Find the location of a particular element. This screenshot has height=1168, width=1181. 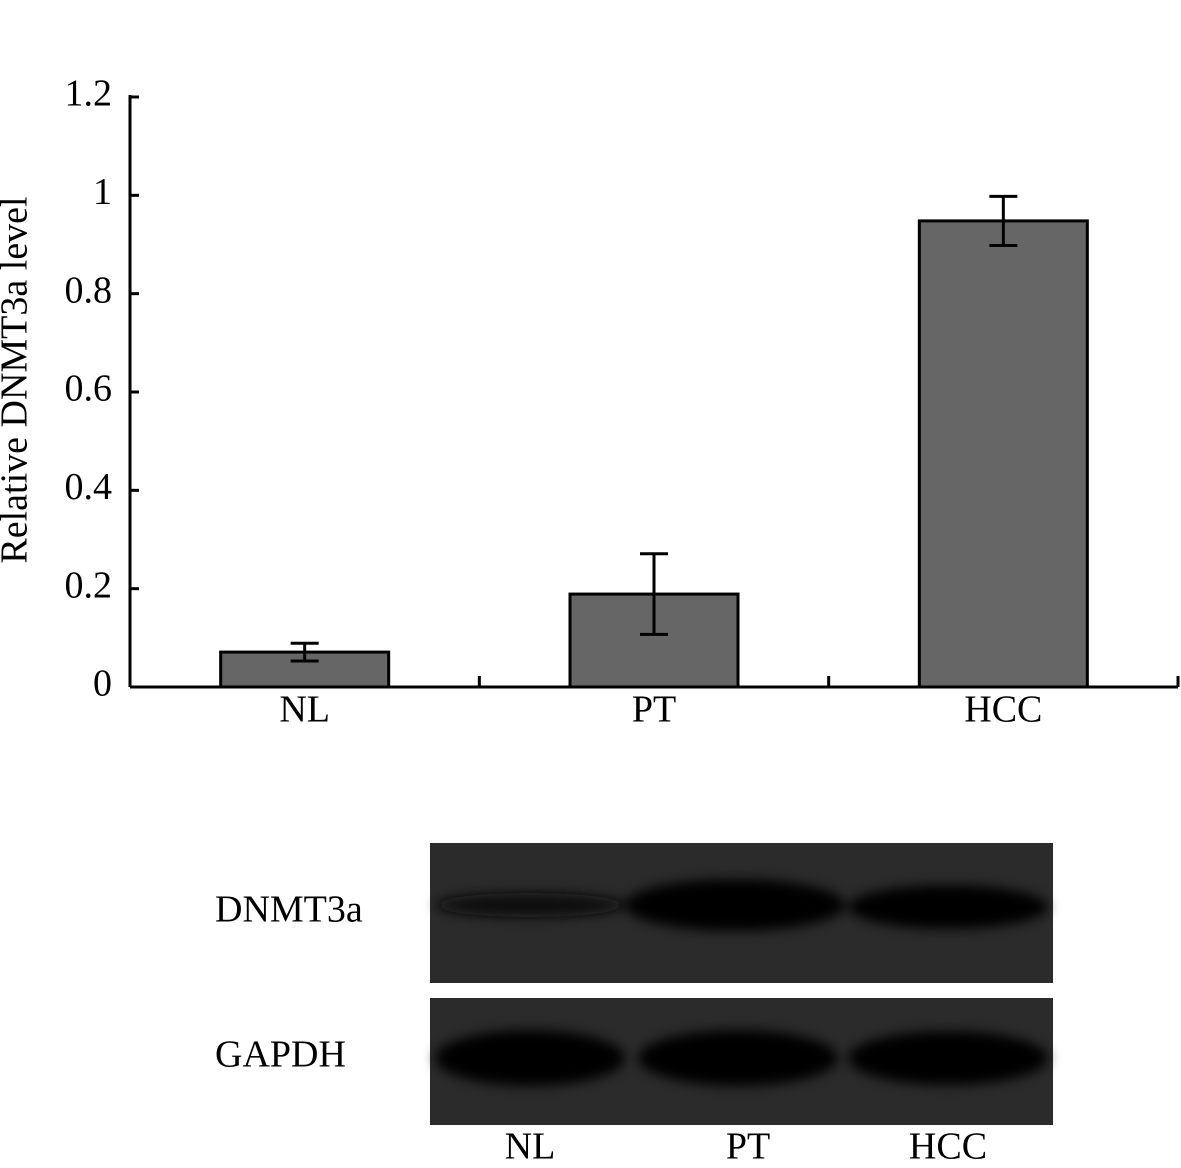

y-tick-label: 0.2 is located at coordinates (89, 585).